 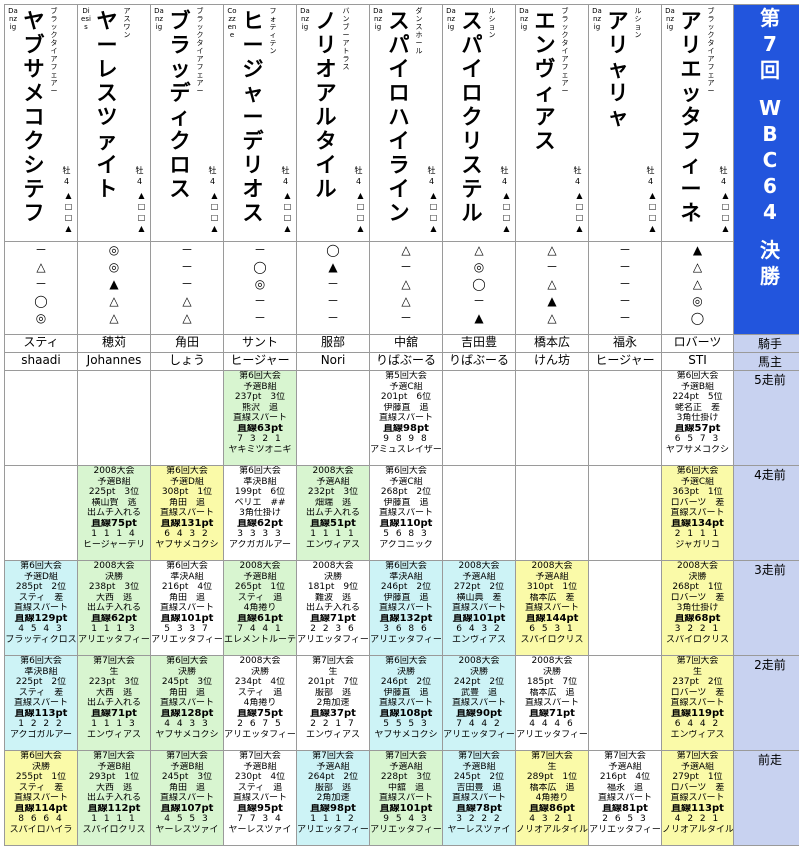 I want to click on prediction-marks: ◯ ▲ － － －, so click(x=333, y=288).